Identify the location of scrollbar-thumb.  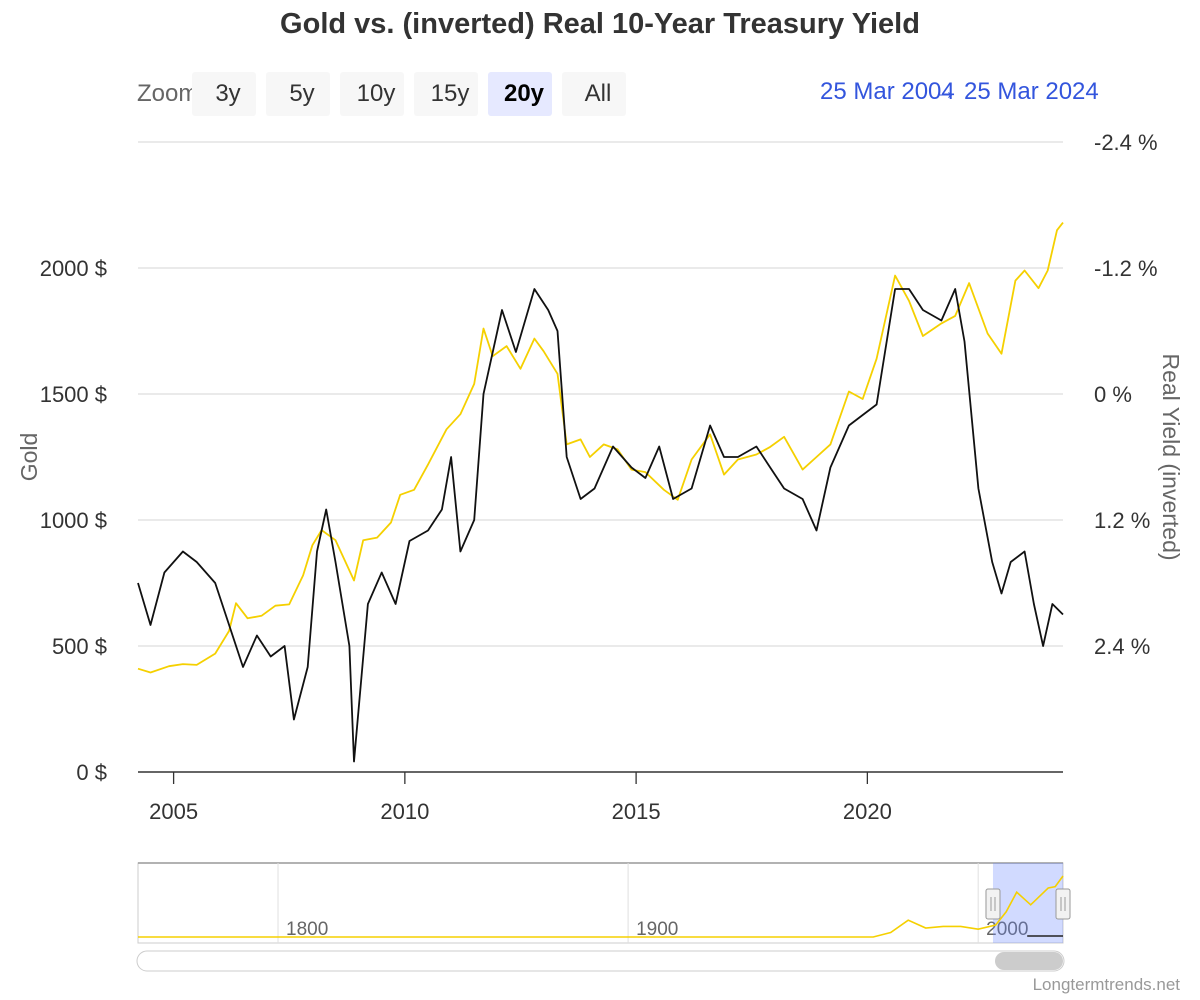
(1028, 961).